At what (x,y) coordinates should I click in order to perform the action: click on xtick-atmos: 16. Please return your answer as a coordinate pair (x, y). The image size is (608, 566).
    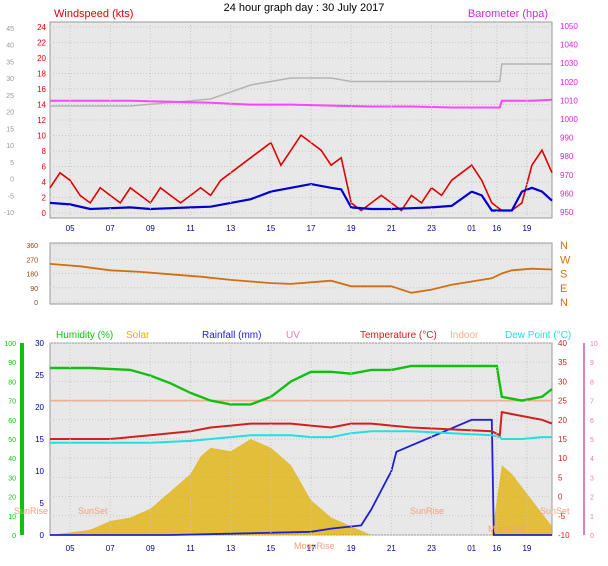
    Looking at the image, I should click on (496, 548).